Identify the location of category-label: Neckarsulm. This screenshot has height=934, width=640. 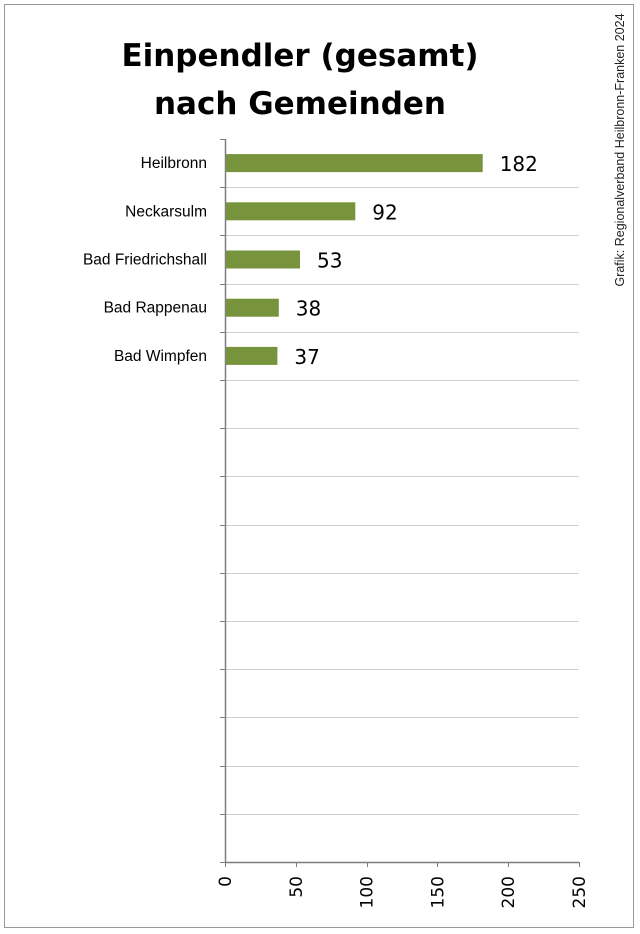
(166, 211).